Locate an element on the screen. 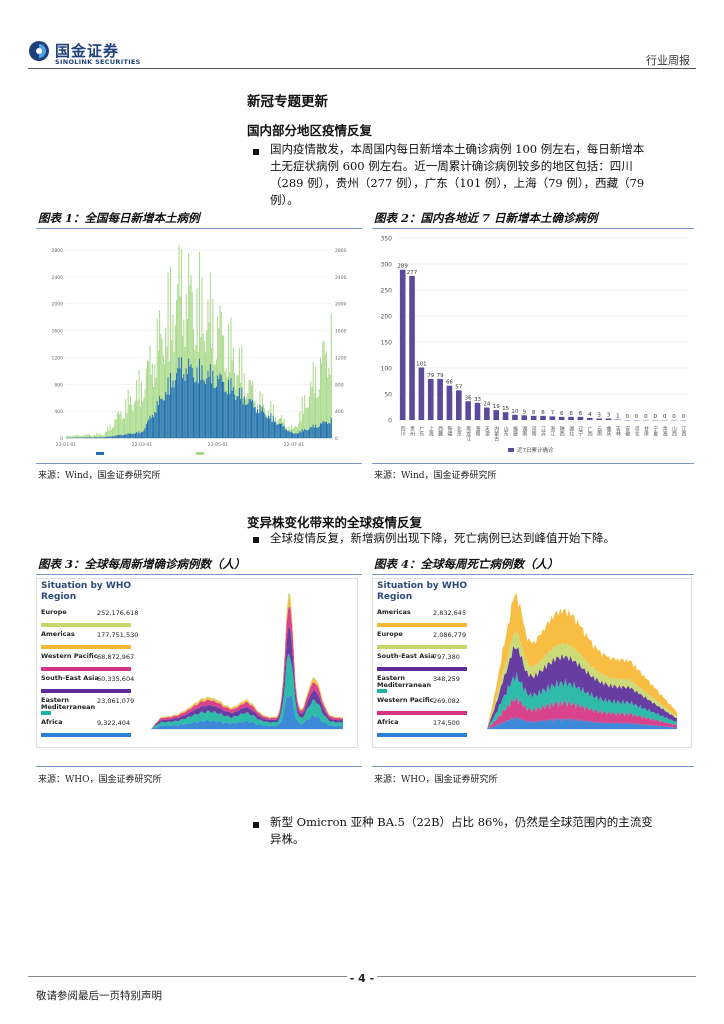 The height and width of the screenshot is (1024, 724). bullet-marker is located at coordinates (256, 825).